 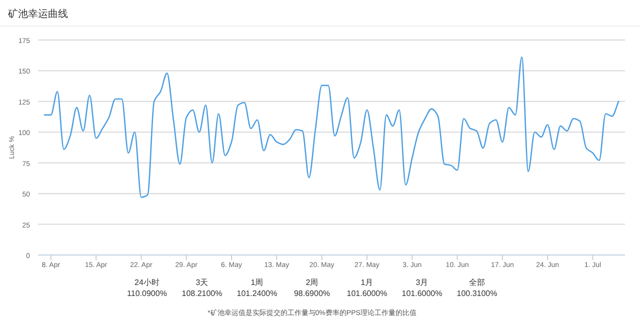 I want to click on chart-title: 矿池幸运曲线, so click(x=37, y=14).